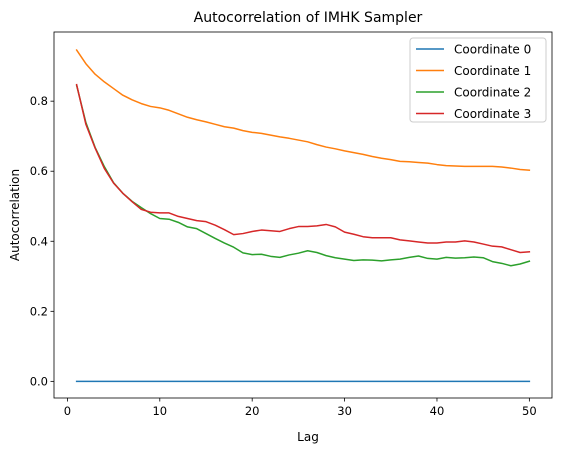 This screenshot has height=453, width=567. What do you see at coordinates (308, 18) in the screenshot?
I see `chart-title: Autocorrelation of IMHK Sampler` at bounding box center [308, 18].